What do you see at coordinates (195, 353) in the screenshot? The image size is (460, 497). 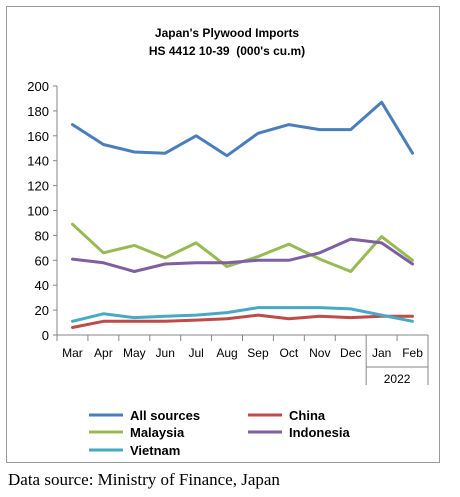 I see `x-tick-label: Jul` at bounding box center [195, 353].